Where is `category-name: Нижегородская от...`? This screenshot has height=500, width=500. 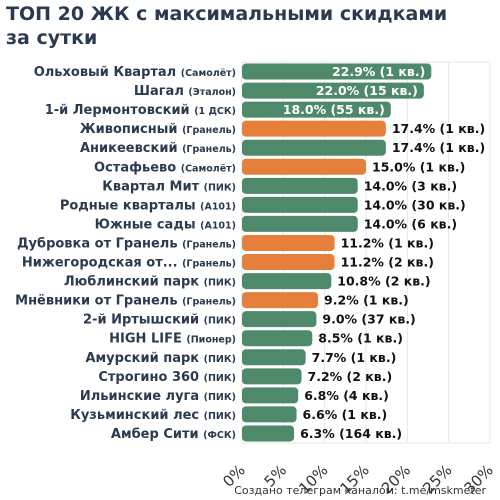 category-name: Нижегородская от... is located at coordinates (102, 263).